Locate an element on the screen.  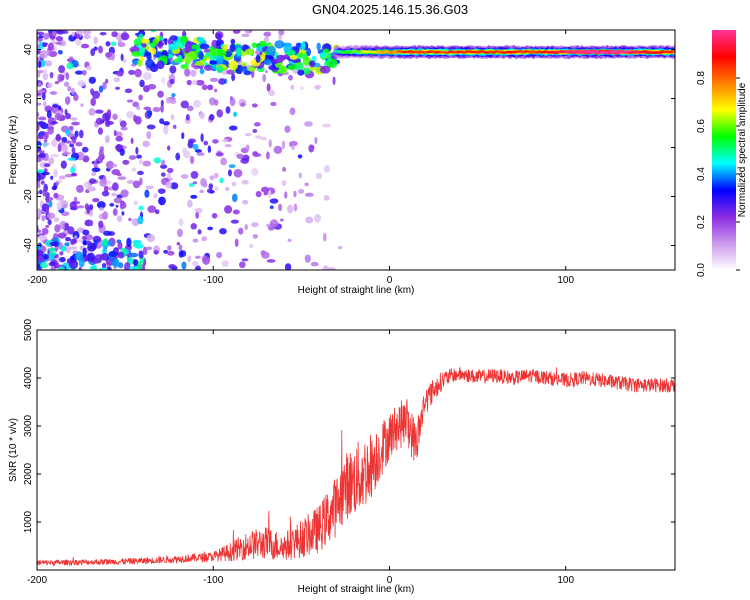
snr-xtick-label: -200 is located at coordinates (37, 580).